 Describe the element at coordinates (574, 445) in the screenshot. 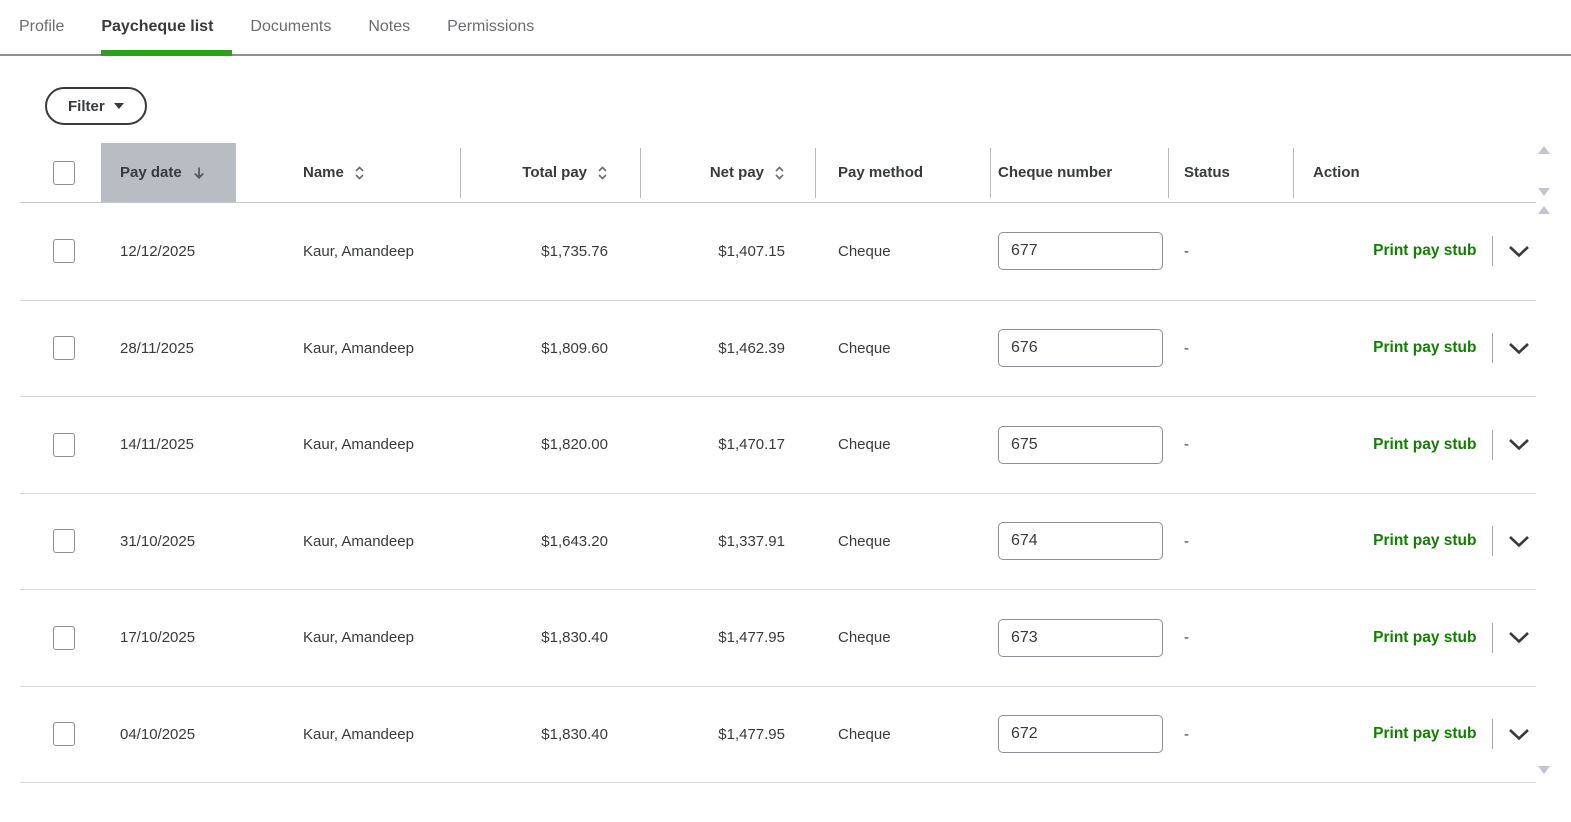

I see `total-pay-cell: $1,820.00` at that location.